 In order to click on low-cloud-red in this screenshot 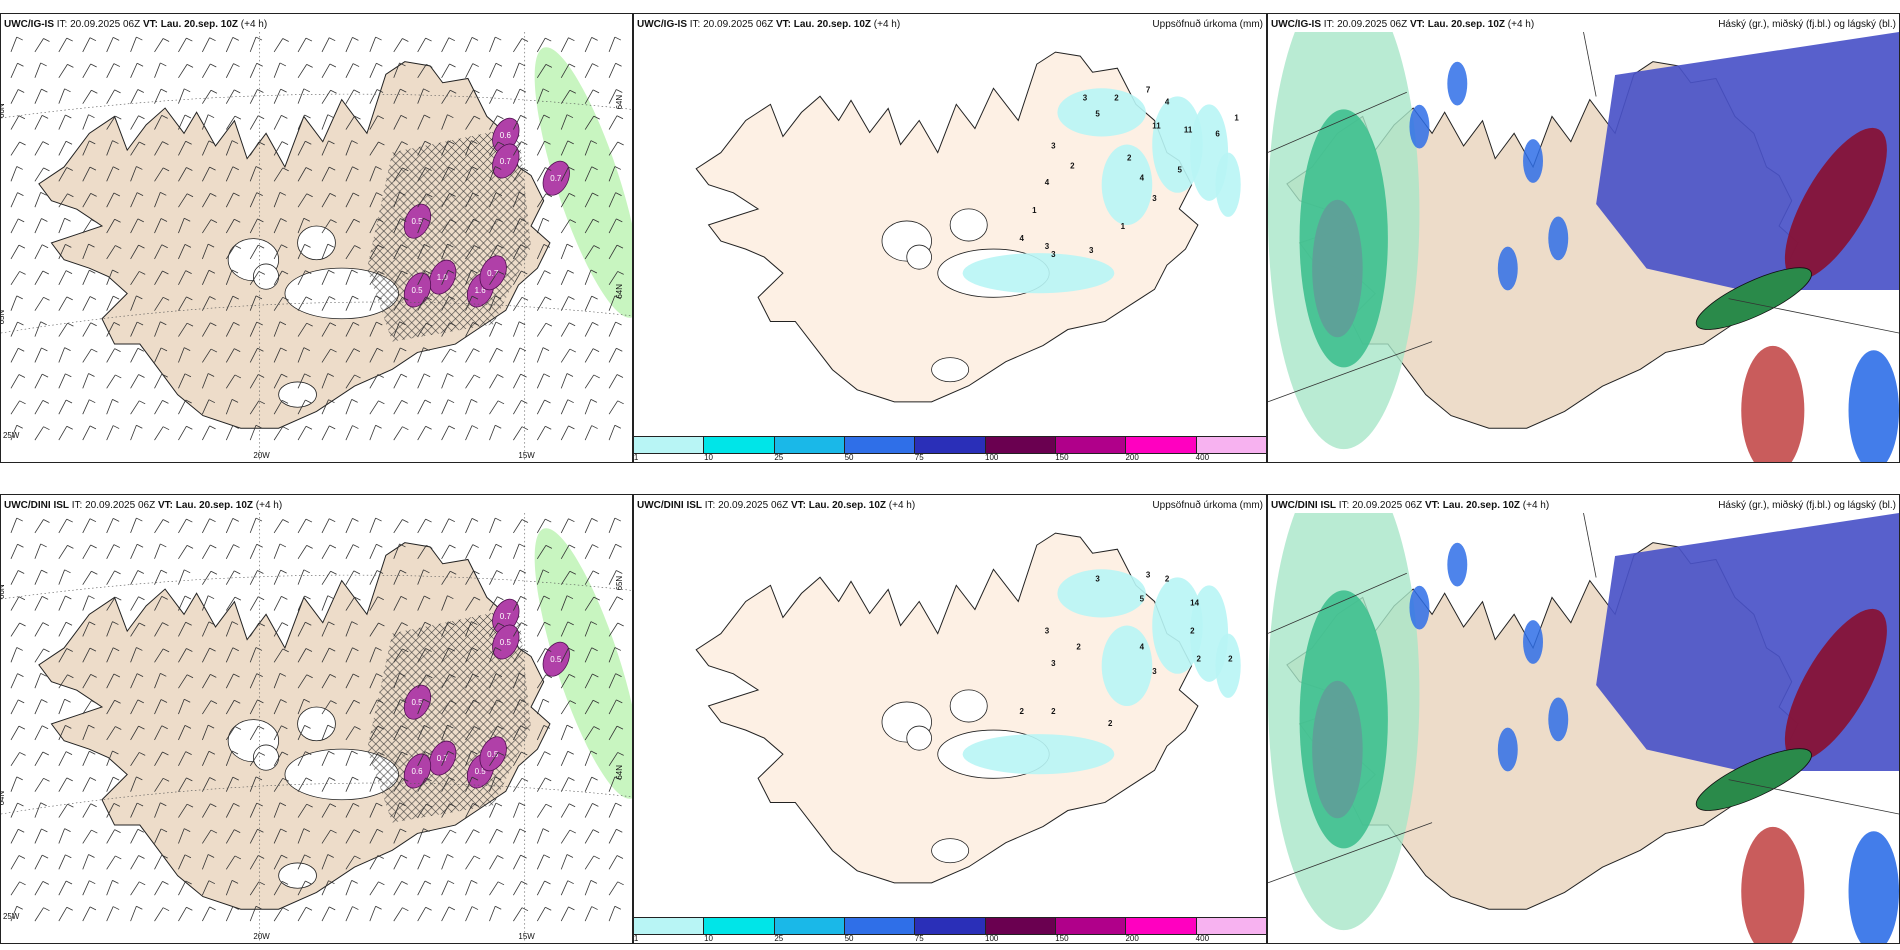, I will do `click(1835, 685)`.